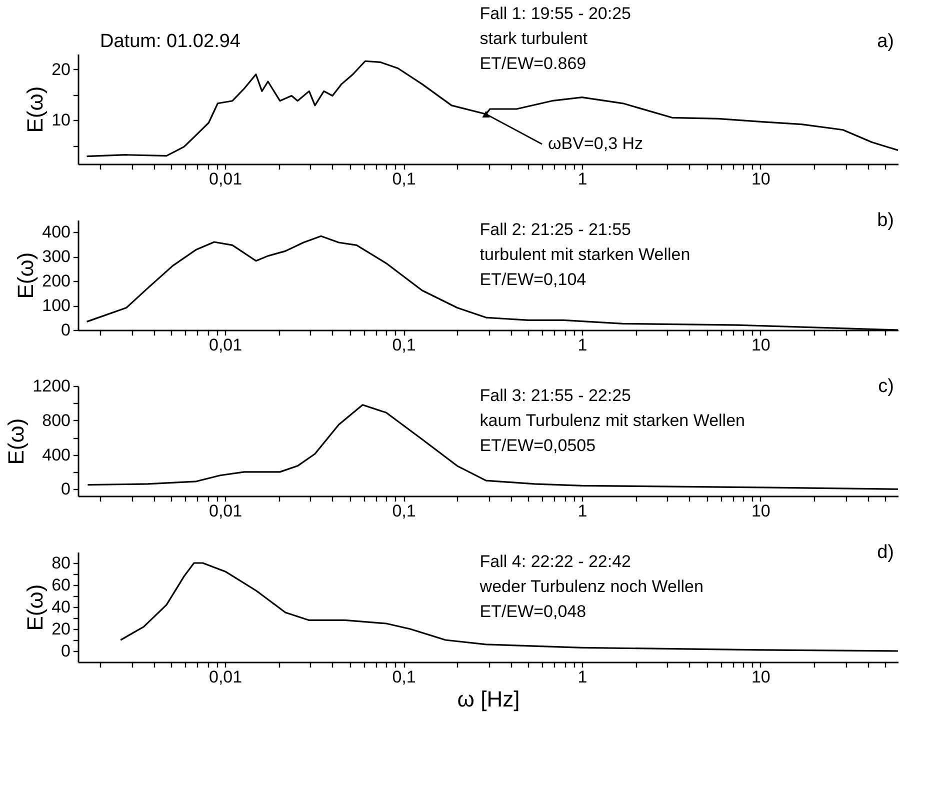 The image size is (938, 793). I want to click on annotation: weder Turbulenz noch Wellen, so click(591, 586).